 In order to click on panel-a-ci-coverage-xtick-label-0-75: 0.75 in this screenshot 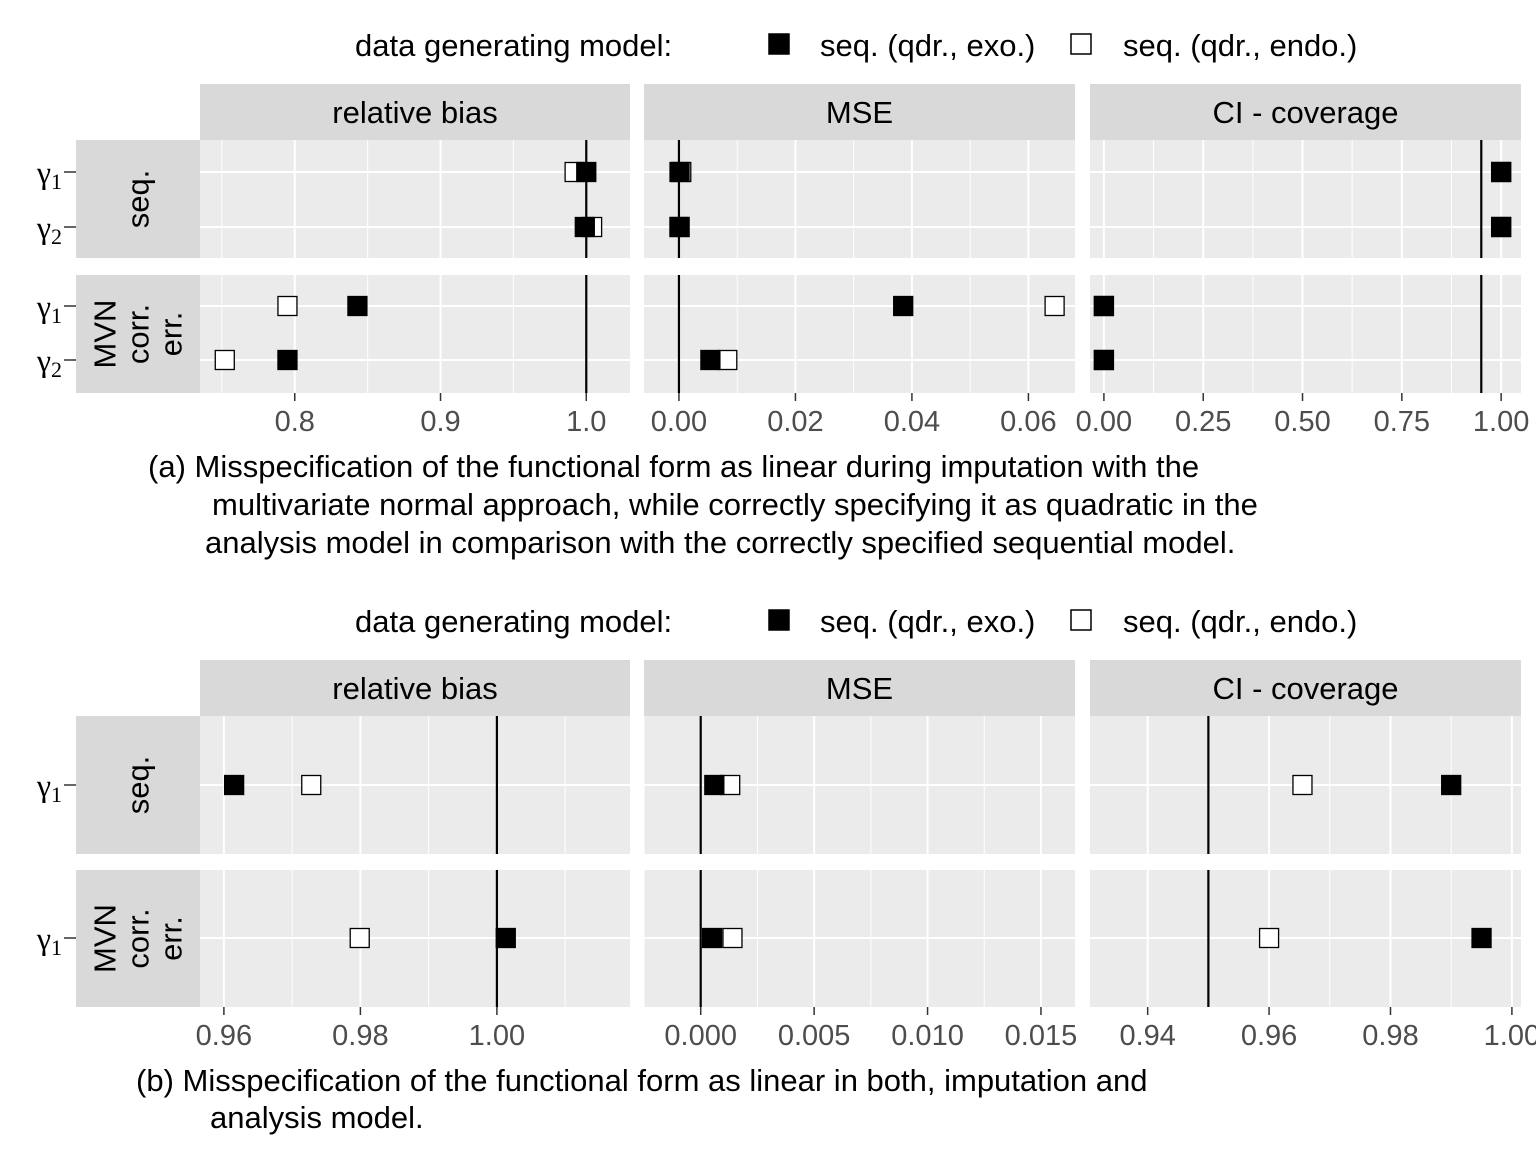, I will do `click(1402, 422)`.